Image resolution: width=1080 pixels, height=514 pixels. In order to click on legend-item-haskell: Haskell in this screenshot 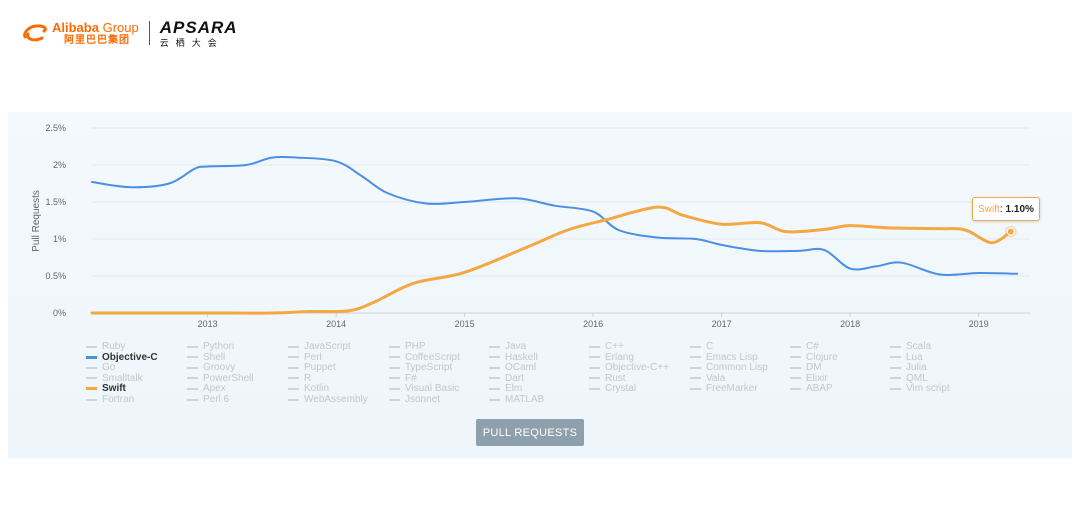, I will do `click(513, 357)`.